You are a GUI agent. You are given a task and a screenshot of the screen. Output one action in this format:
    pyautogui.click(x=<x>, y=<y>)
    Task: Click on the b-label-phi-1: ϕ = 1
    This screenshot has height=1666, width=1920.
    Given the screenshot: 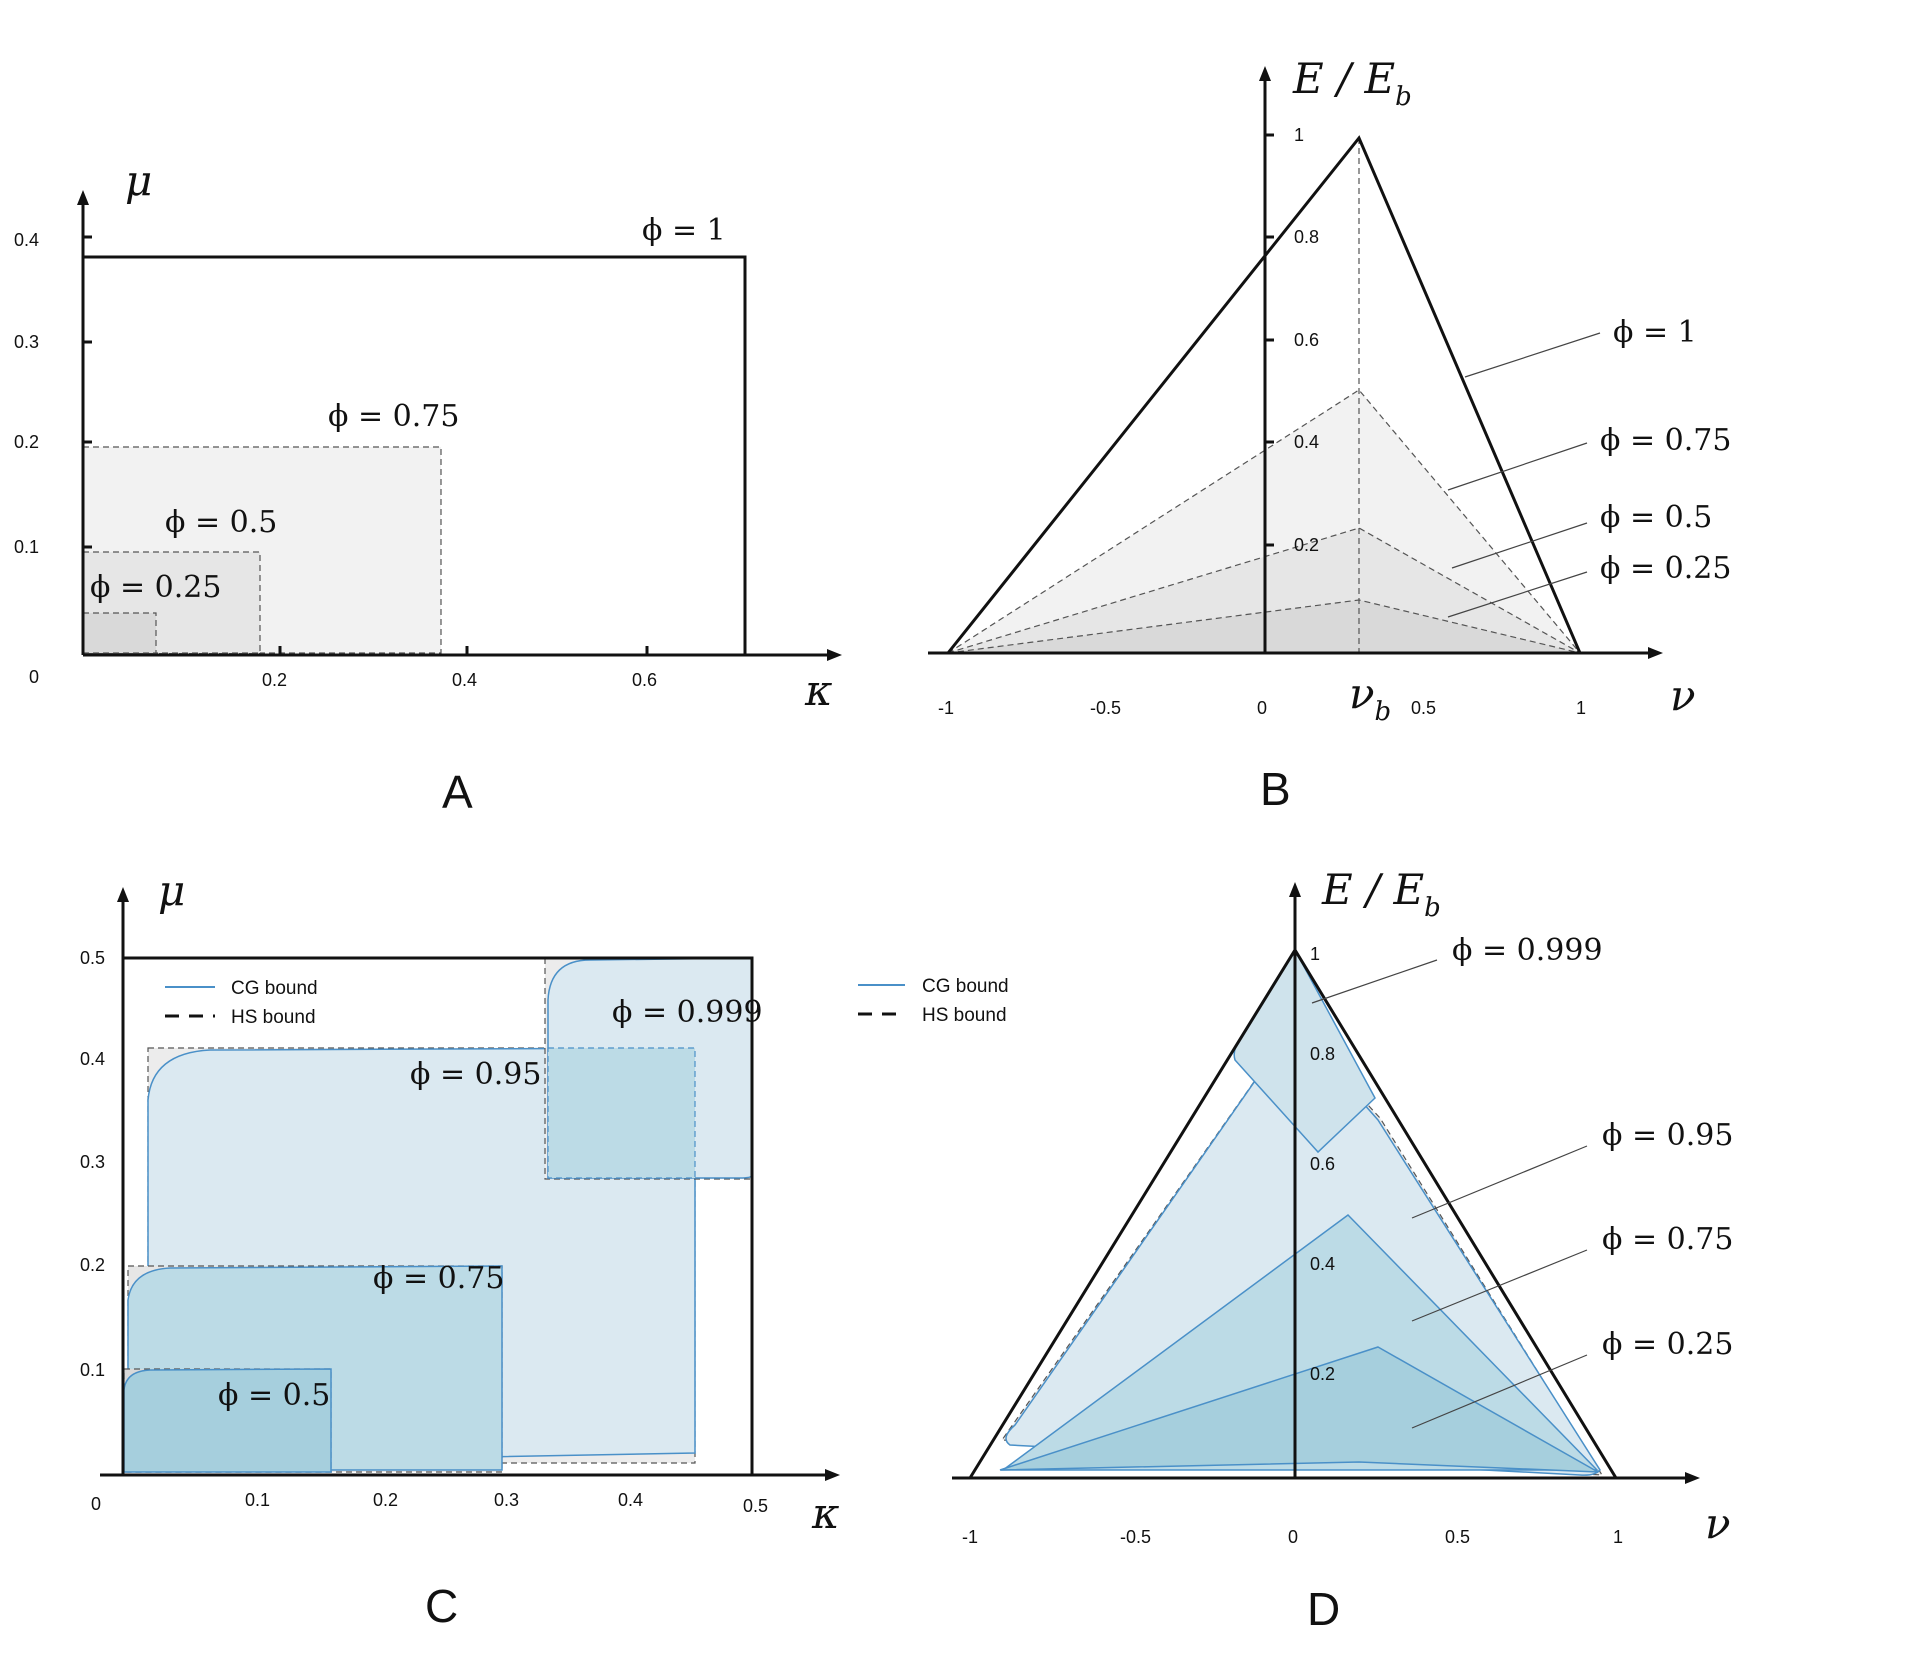 What is the action you would take?
    pyautogui.click(x=1655, y=332)
    